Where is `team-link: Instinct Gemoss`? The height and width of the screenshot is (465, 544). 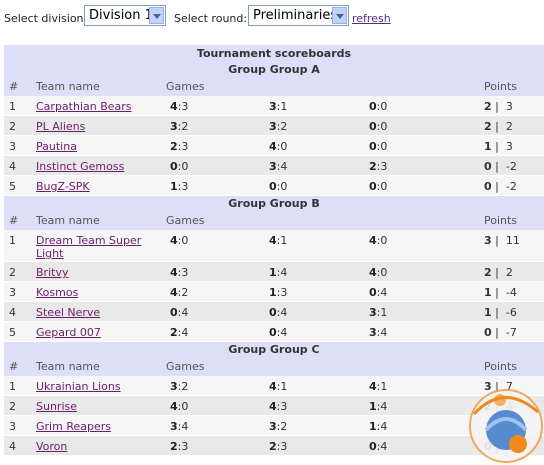 team-link: Instinct Gemoss is located at coordinates (80, 166).